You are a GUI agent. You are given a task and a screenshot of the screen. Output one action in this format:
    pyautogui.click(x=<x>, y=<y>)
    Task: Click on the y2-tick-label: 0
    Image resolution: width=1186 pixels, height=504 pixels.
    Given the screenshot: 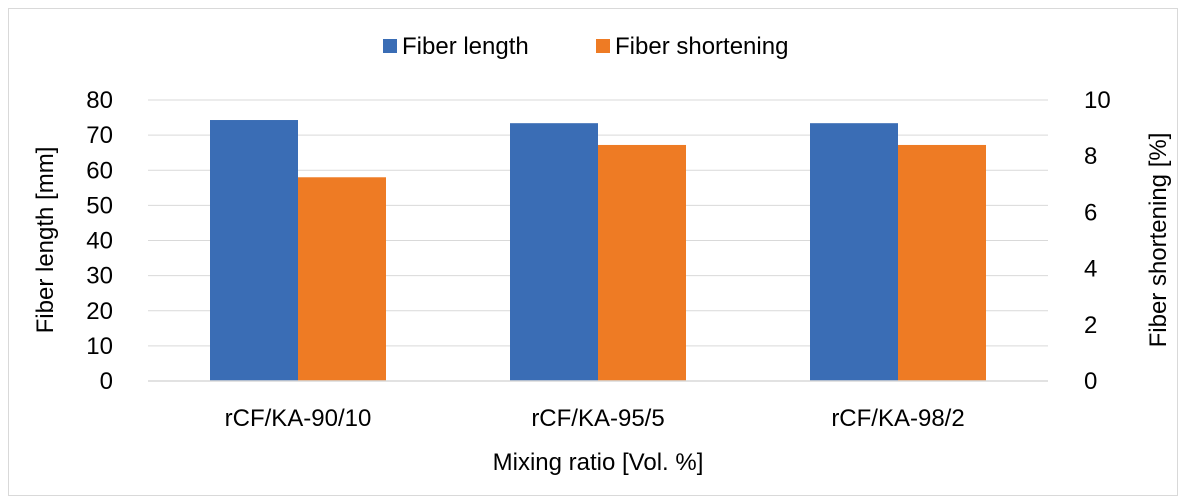 What is the action you would take?
    pyautogui.click(x=1090, y=381)
    